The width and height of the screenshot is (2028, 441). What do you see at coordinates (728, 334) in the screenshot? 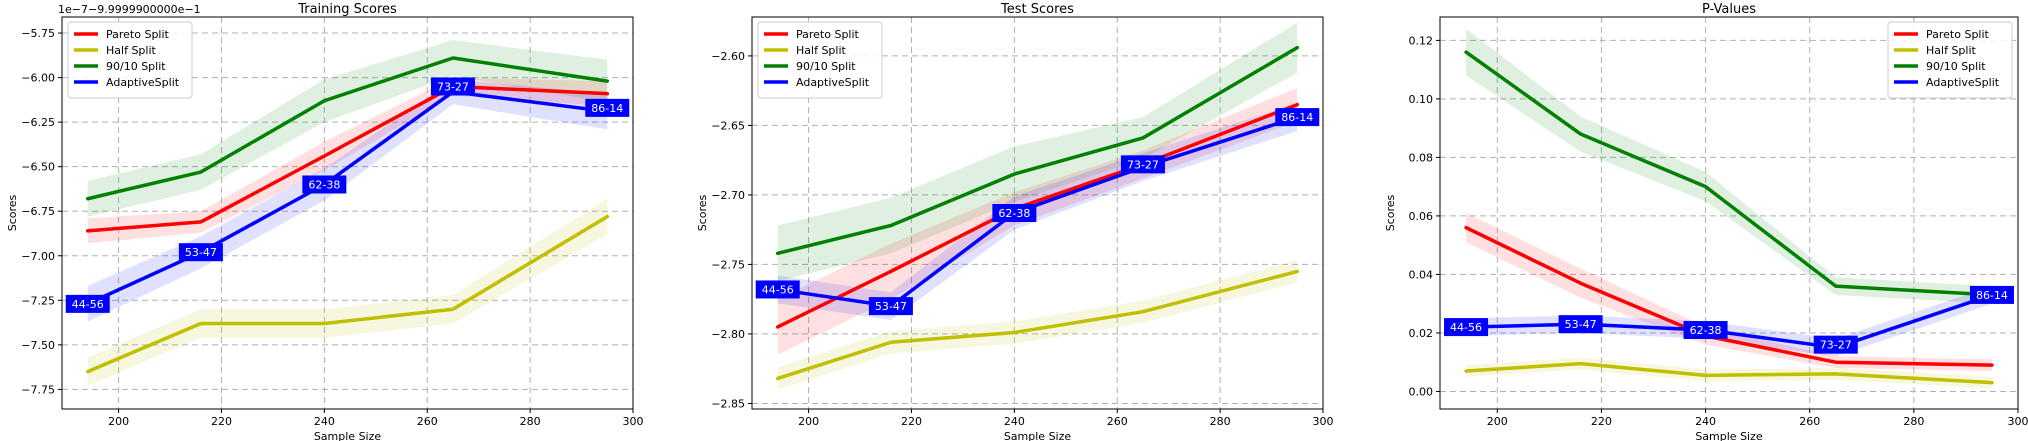
I see `y-tick-label: −2.80` at bounding box center [728, 334].